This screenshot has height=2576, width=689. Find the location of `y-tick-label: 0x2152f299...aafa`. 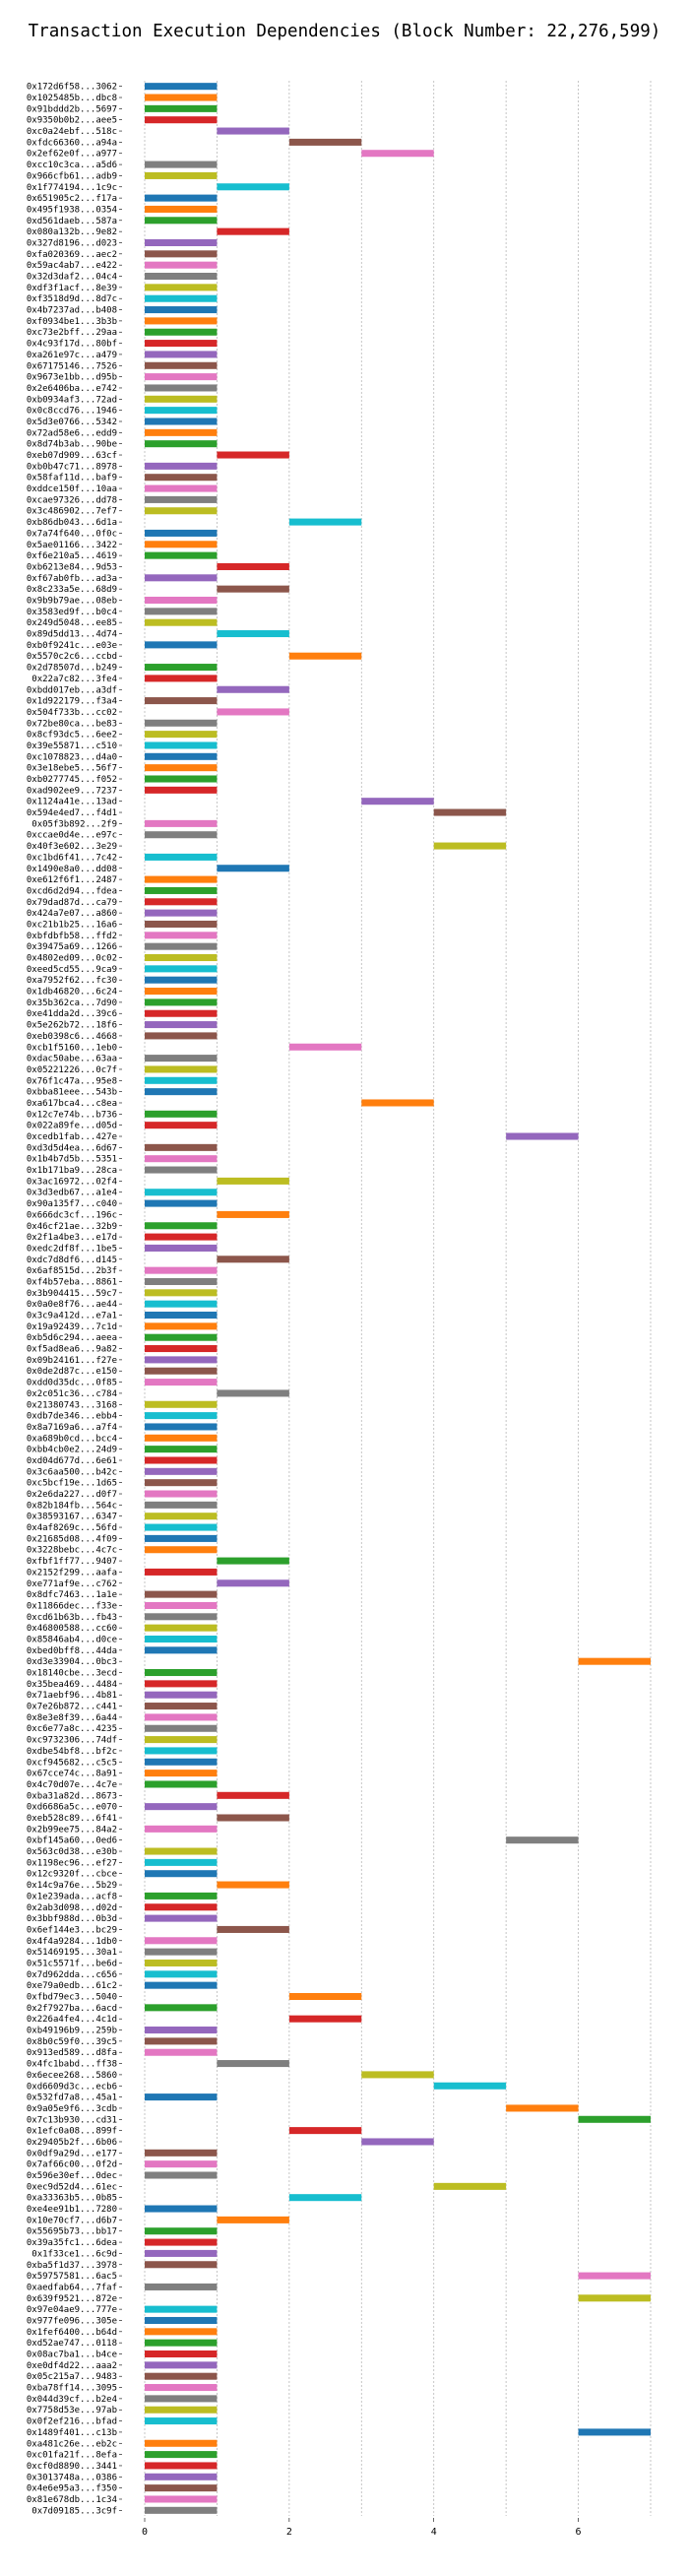

y-tick-label: 0x2152f299...aafa is located at coordinates (72, 1573).